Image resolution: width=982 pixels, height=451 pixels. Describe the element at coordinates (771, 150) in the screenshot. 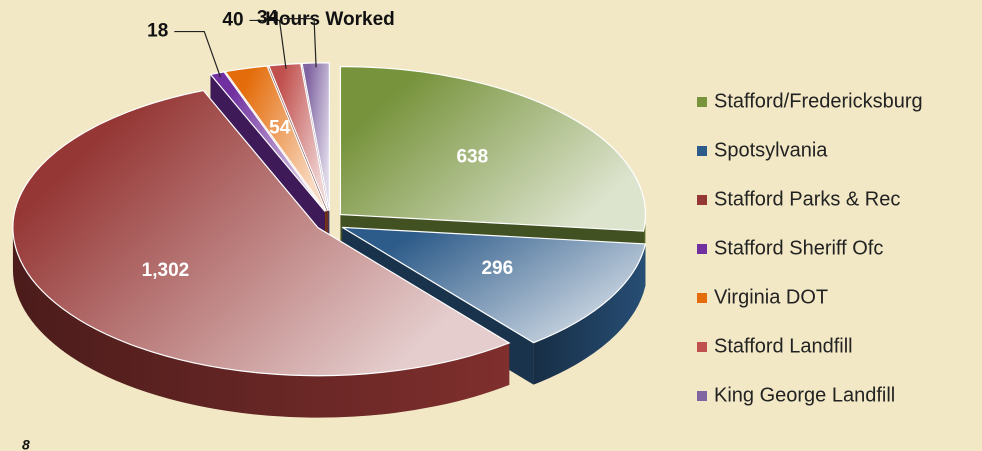

I see `legend-label: Spotsylvania` at that location.